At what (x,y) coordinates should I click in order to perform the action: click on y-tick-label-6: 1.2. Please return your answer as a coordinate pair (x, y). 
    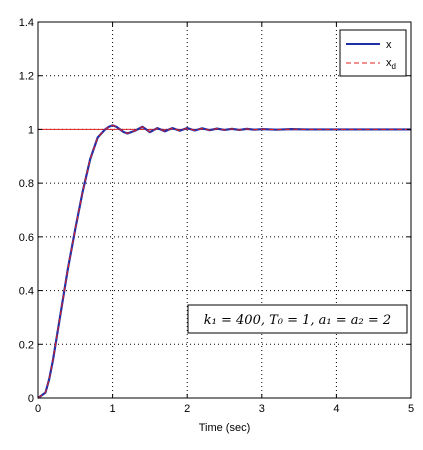
    Looking at the image, I should click on (26, 77).